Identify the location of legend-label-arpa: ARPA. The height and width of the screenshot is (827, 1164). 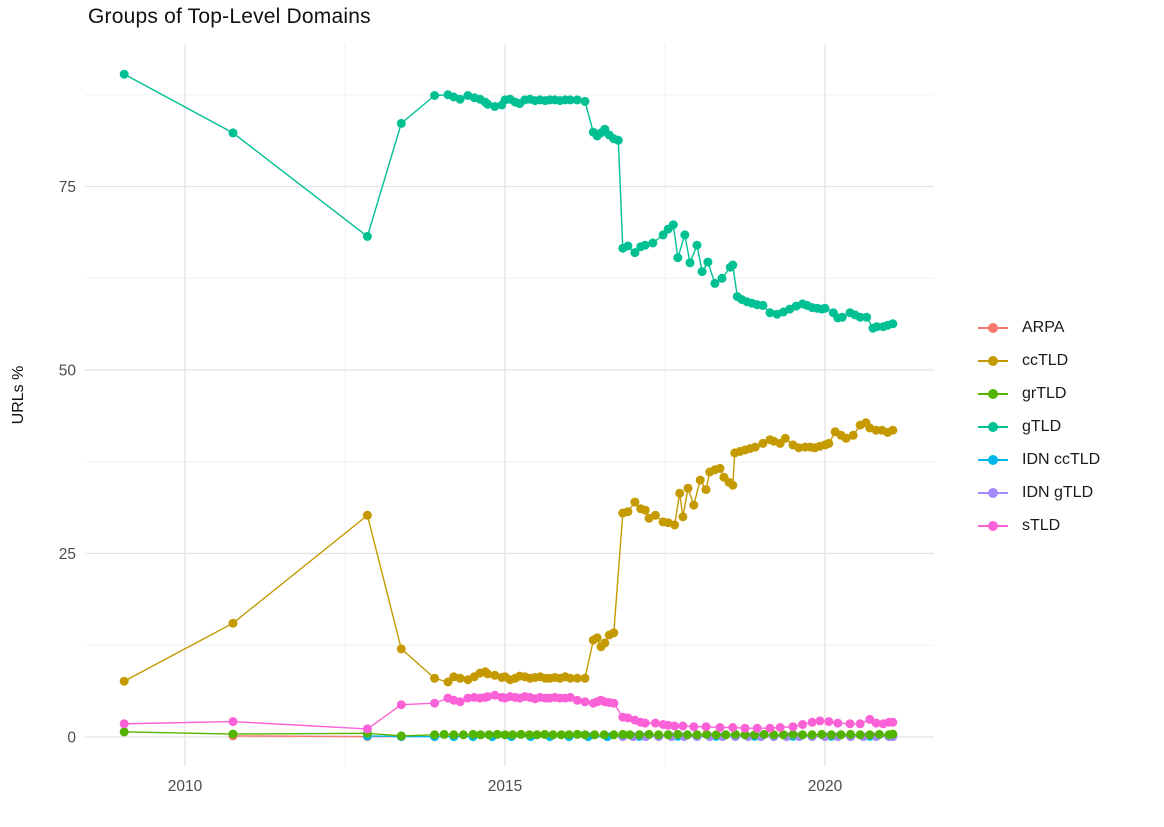
(1043, 327).